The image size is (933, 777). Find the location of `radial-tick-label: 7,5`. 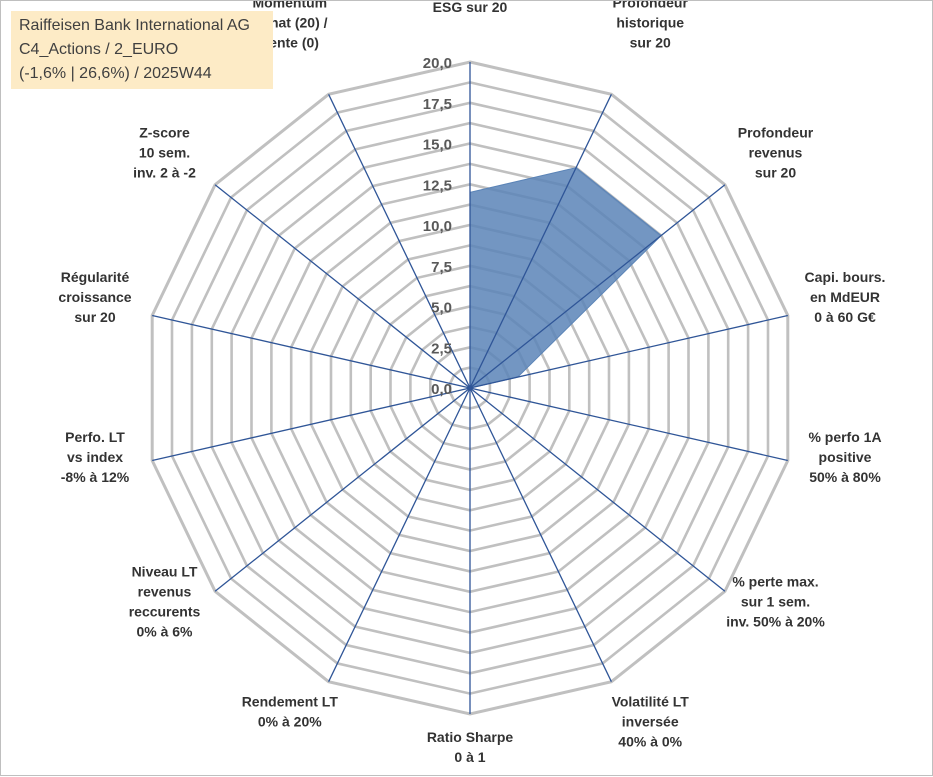

radial-tick-label: 7,5 is located at coordinates (441, 267).